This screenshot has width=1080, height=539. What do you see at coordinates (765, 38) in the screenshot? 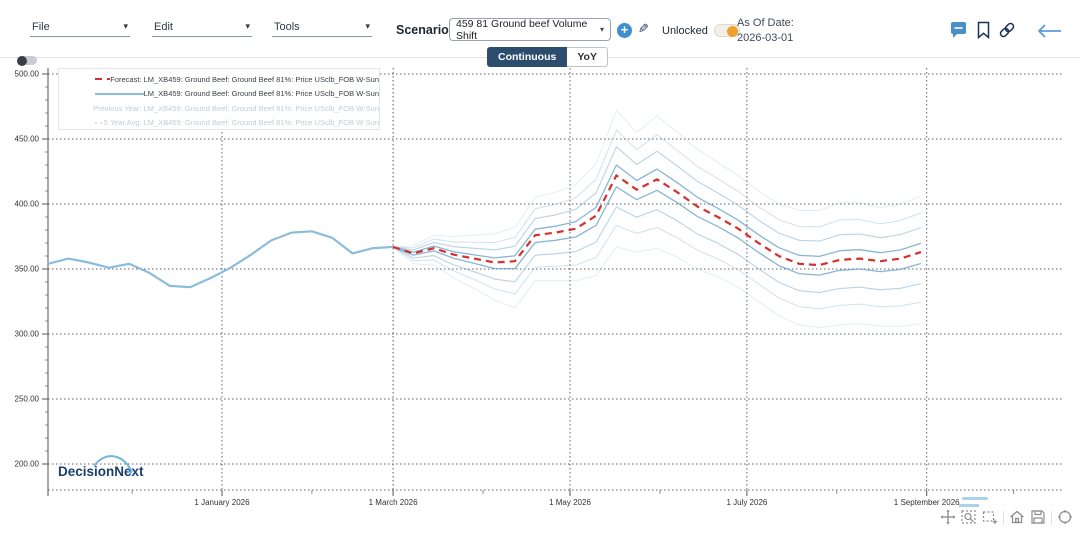
I see `as-of-date-value: 2026-03-01` at bounding box center [765, 38].